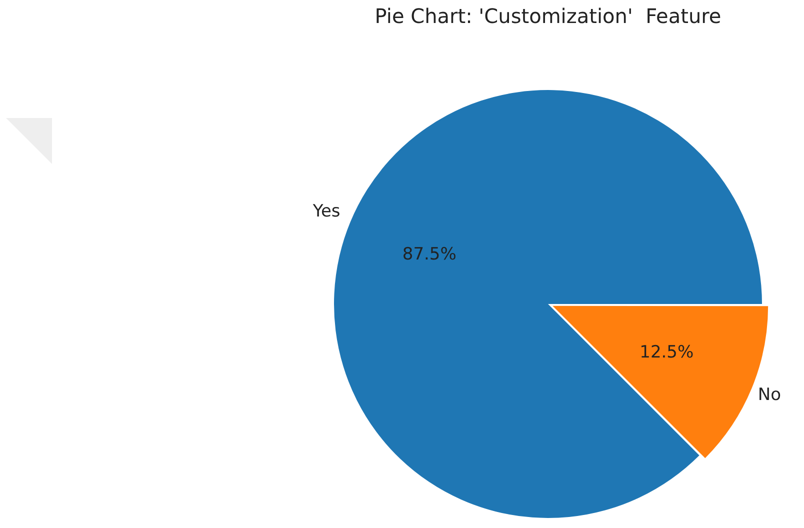  What do you see at coordinates (548, 16) in the screenshot?
I see `chart-title: Pie Chart: 'Customization' Feature` at bounding box center [548, 16].